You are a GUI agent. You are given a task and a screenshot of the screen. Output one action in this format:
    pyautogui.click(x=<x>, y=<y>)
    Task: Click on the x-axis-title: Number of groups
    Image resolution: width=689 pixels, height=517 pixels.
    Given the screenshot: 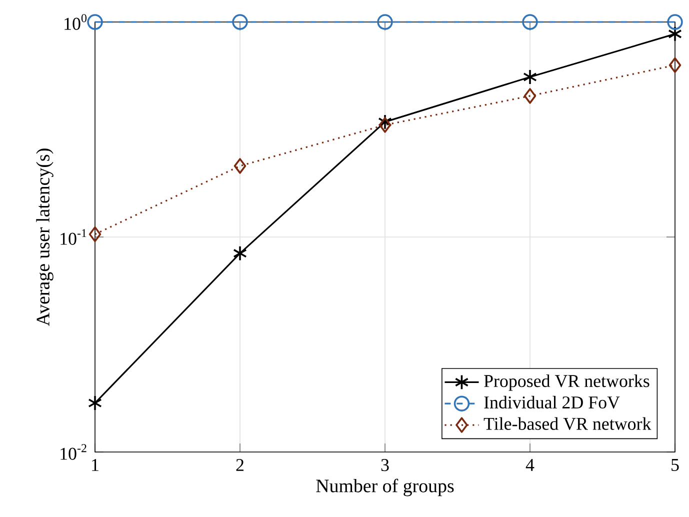 What is the action you would take?
    pyautogui.click(x=385, y=487)
    